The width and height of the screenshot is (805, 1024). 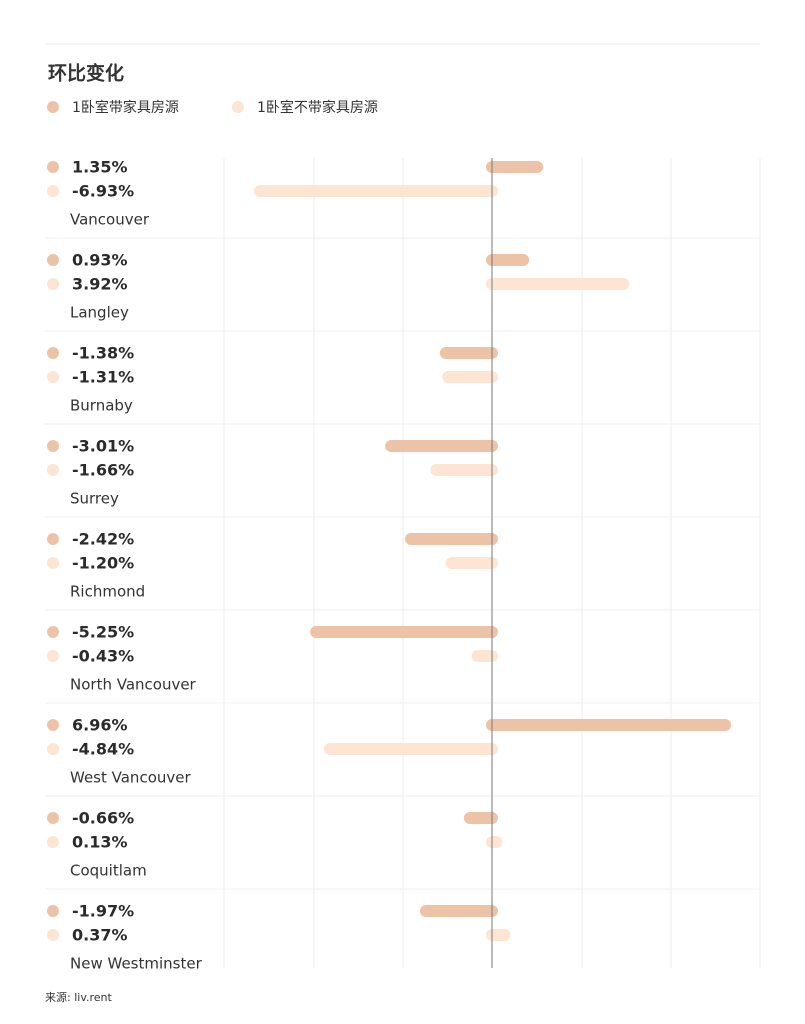 What do you see at coordinates (100, 167) in the screenshot?
I see `value-label: 1.35%` at bounding box center [100, 167].